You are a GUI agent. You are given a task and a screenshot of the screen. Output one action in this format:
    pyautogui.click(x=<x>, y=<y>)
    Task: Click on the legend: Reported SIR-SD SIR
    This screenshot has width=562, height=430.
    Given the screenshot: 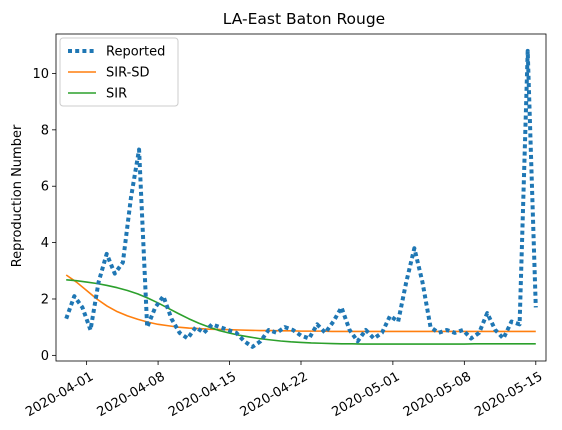 What is the action you would take?
    pyautogui.click(x=119, y=72)
    